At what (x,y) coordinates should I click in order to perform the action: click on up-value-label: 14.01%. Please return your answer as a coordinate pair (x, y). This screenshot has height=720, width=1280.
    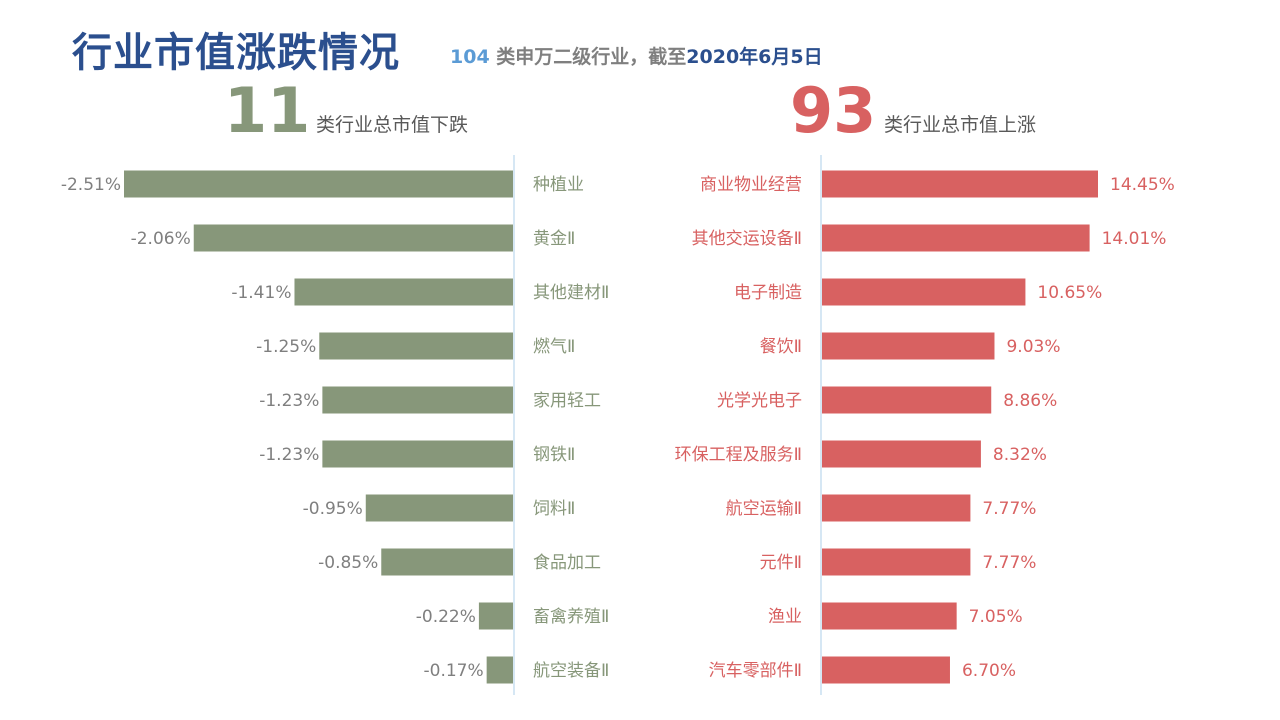
    Looking at the image, I should click on (1134, 239).